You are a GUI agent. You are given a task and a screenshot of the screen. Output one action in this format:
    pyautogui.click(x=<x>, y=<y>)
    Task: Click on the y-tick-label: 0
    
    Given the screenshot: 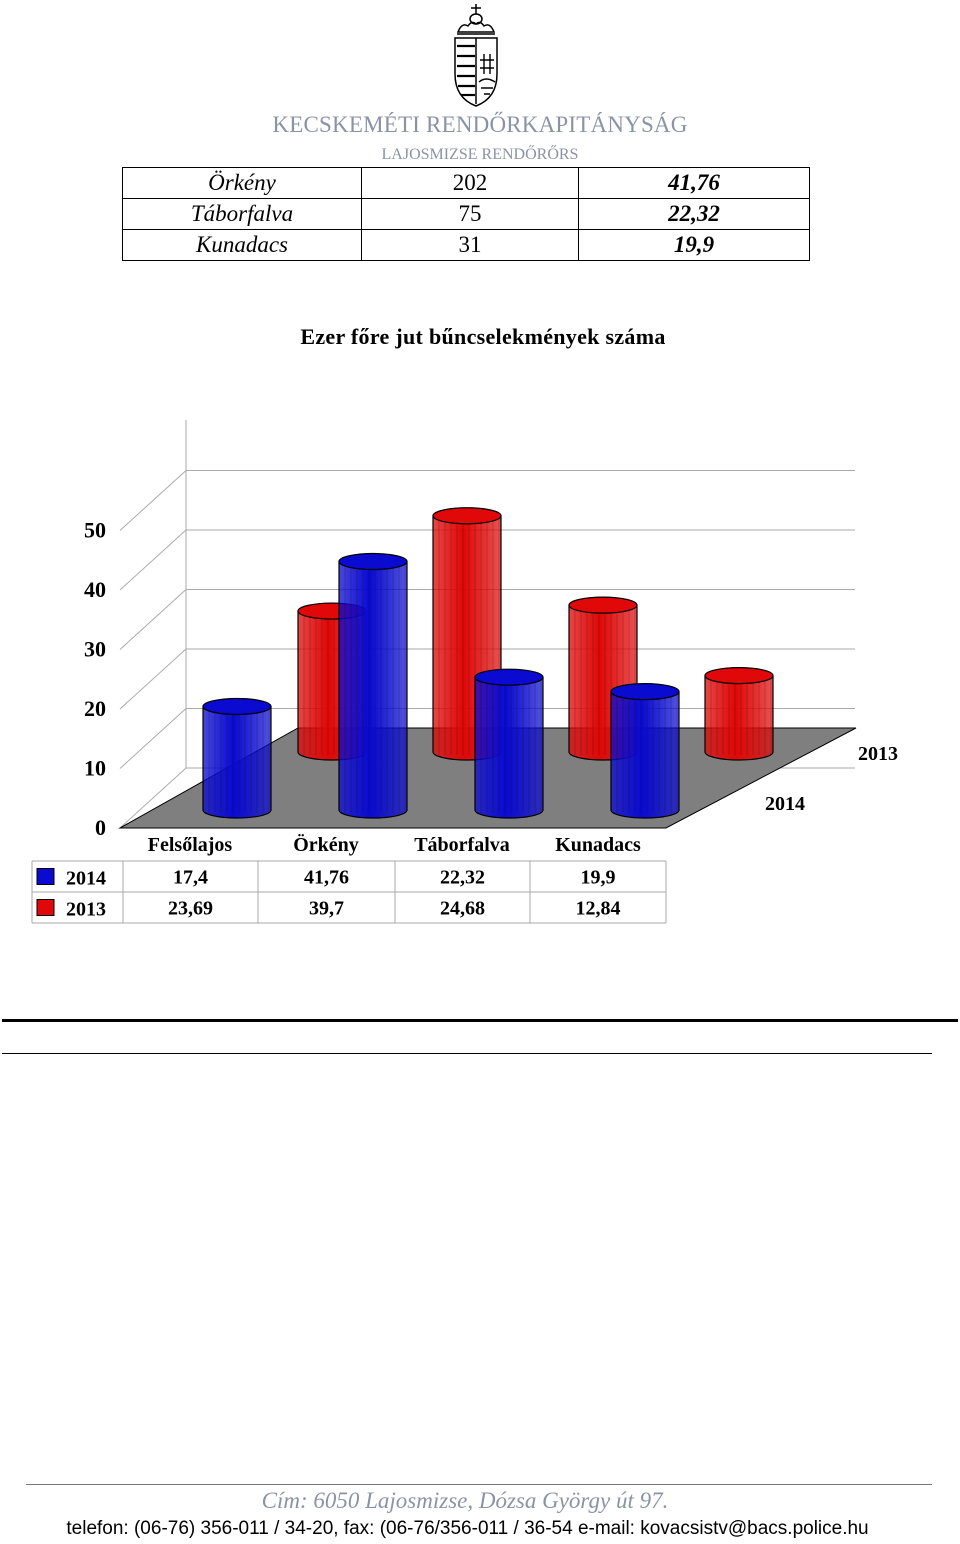 What is the action you would take?
    pyautogui.click(x=100, y=827)
    